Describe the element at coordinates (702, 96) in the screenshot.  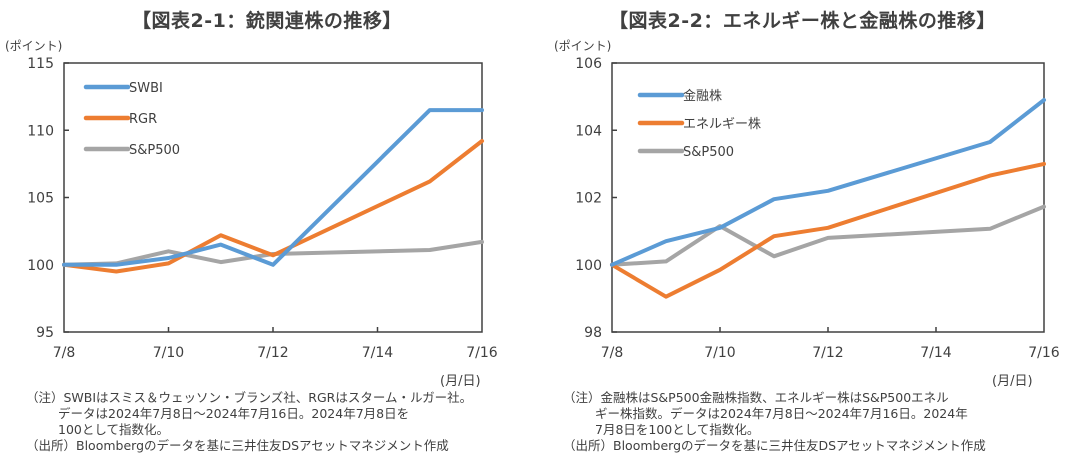
I see `legend-label: 金融株` at that location.